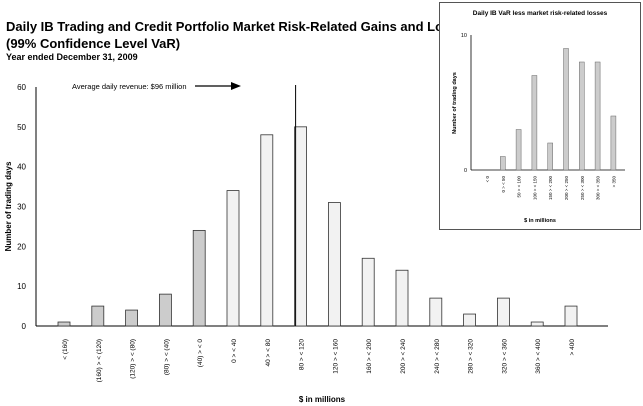 Image resolution: width=643 pixels, height=406 pixels. Describe the element at coordinates (566, 188) in the screenshot. I see `inset-x-tick-label: 200 > < 250` at that location.